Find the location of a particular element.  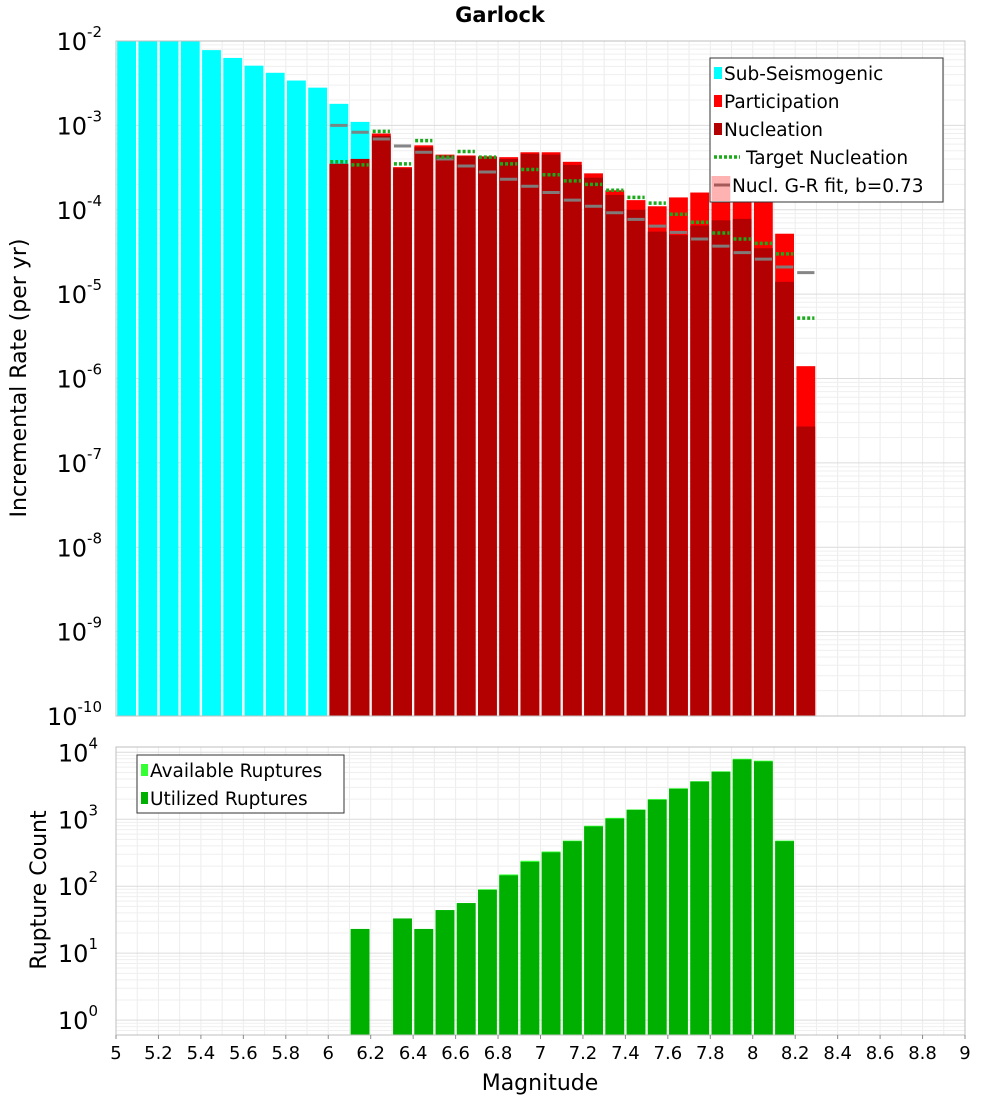

legend-label: Utilized Ruptures is located at coordinates (229, 799).